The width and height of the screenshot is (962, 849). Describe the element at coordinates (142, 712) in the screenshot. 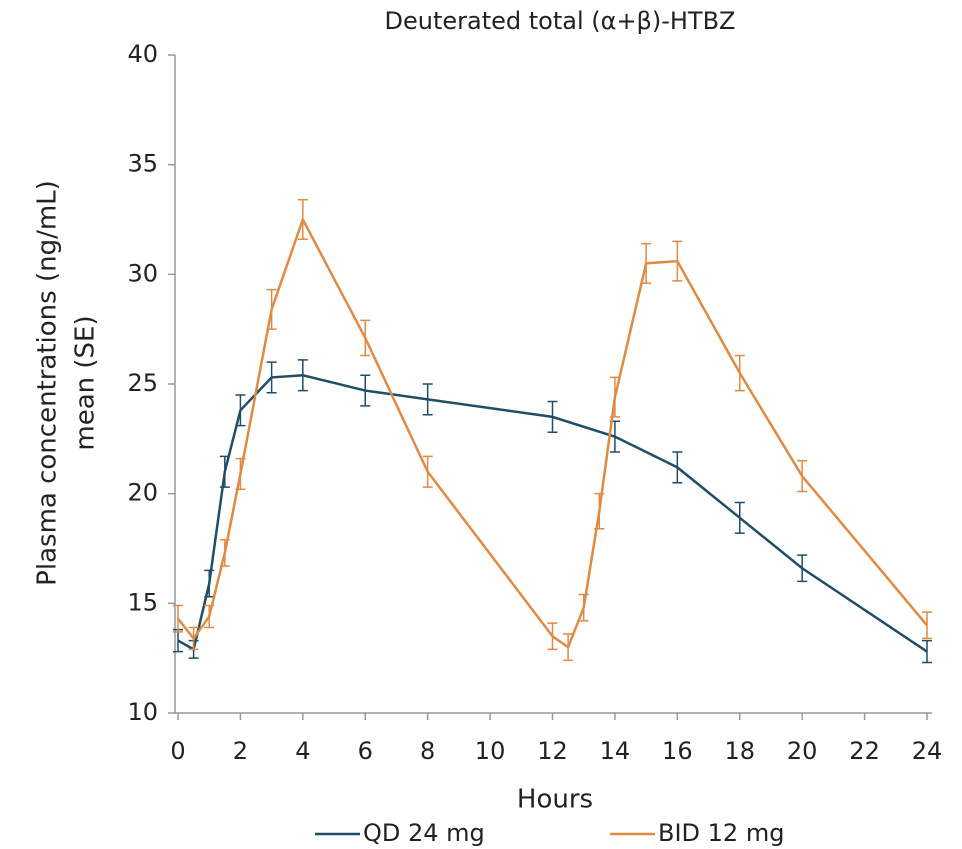

I see `y-tick-label: 10` at that location.